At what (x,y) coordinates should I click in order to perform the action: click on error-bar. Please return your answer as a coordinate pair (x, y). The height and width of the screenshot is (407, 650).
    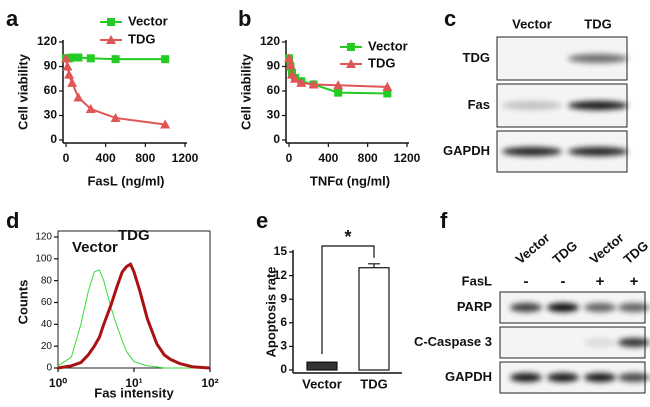
    Looking at the image, I should click on (374, 265).